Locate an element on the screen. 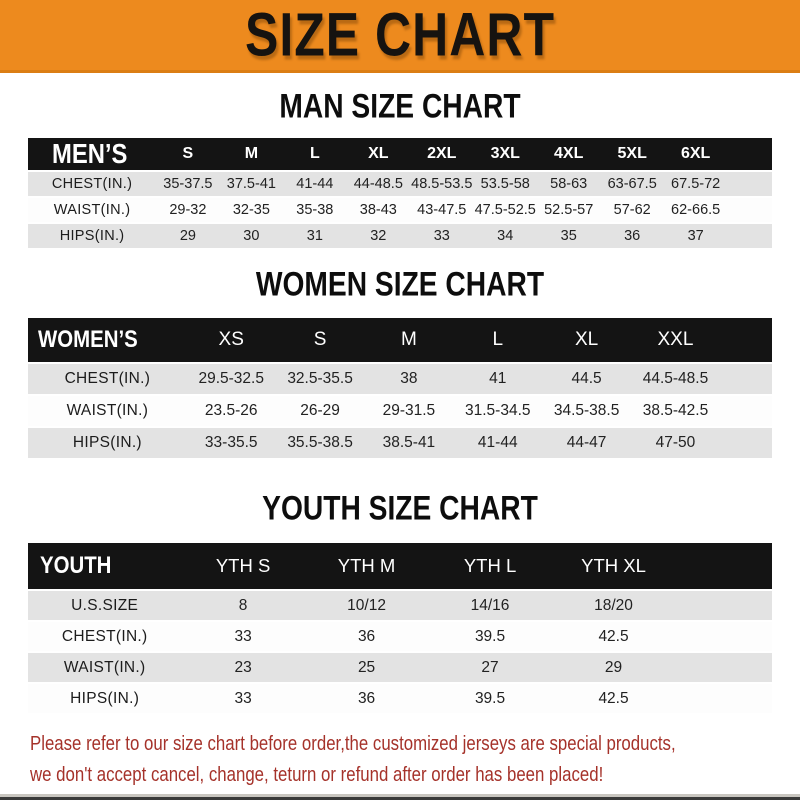 This screenshot has height=800, width=800. mens-table-row: HIPS(IN.) 29 30 31 32 33 34 35 36 37 is located at coordinates (400, 236).